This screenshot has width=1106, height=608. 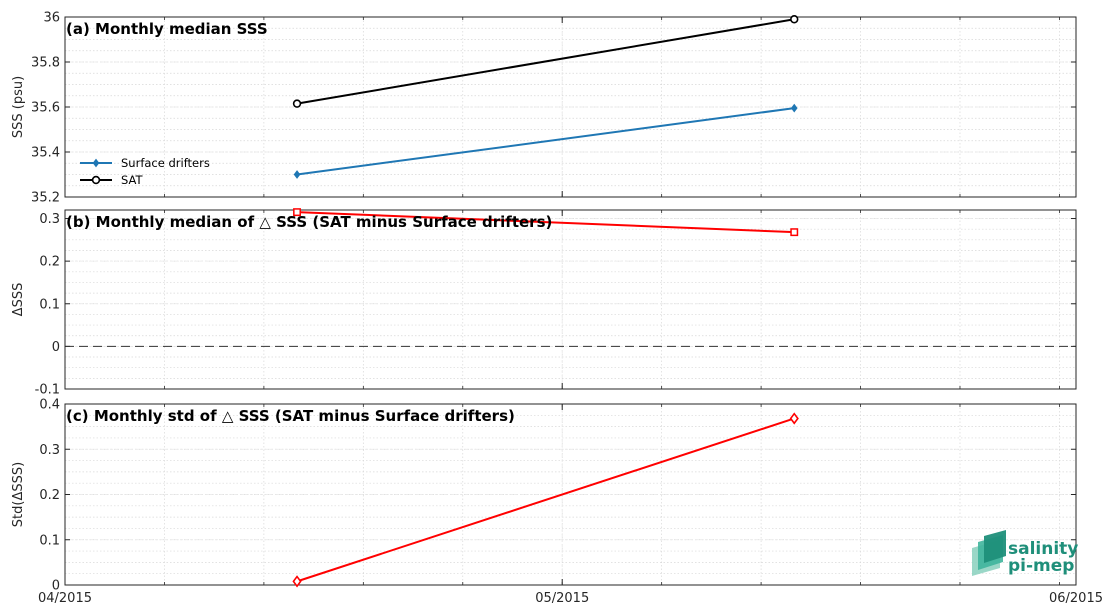 What do you see at coordinates (562, 598) in the screenshot?
I see `x-tick-label: 05/2015` at bounding box center [562, 598].